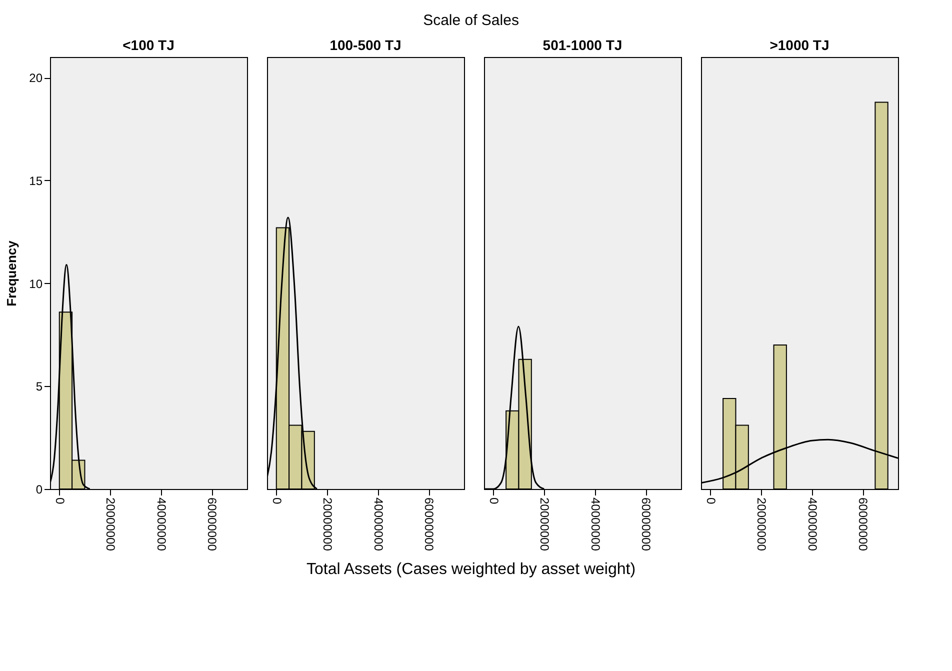  What do you see at coordinates (39, 387) in the screenshot?
I see `y-tick-label: 5` at bounding box center [39, 387].